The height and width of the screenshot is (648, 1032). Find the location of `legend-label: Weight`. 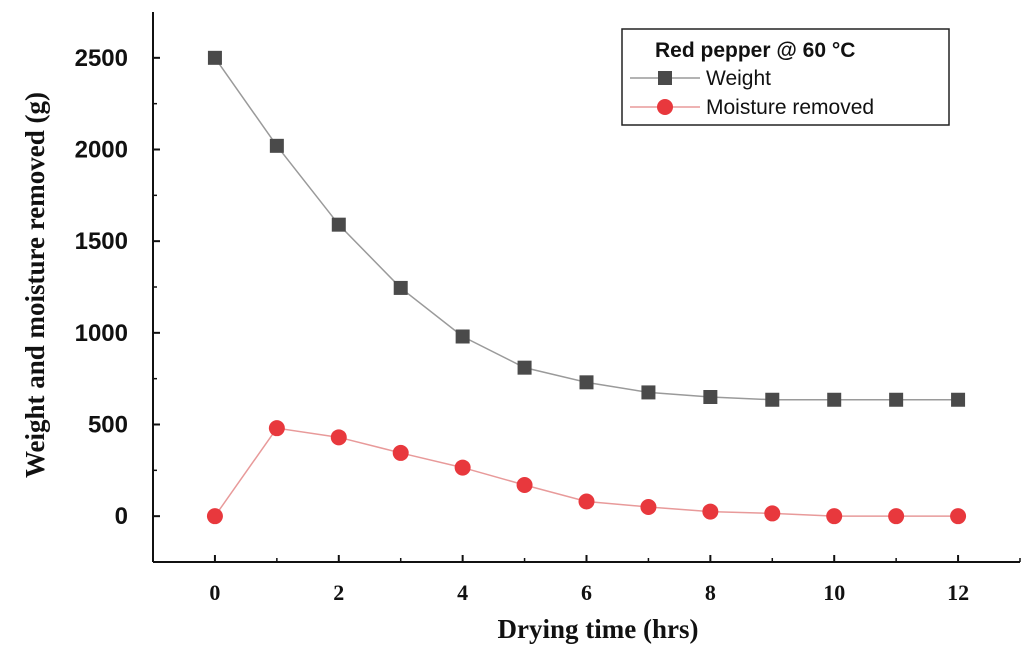

legend-label: Weight is located at coordinates (738, 78).